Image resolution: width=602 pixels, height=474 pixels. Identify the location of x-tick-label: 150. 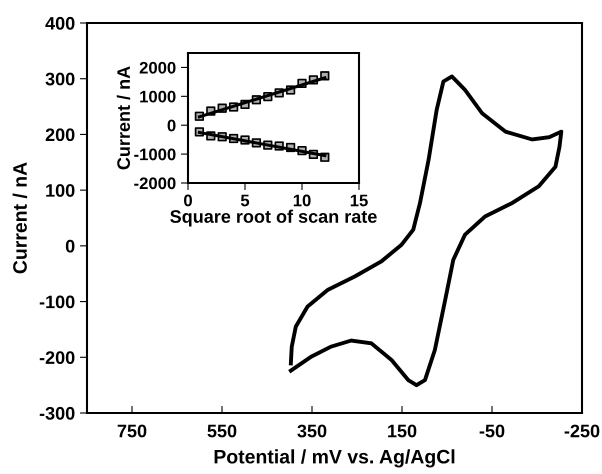
(402, 431).